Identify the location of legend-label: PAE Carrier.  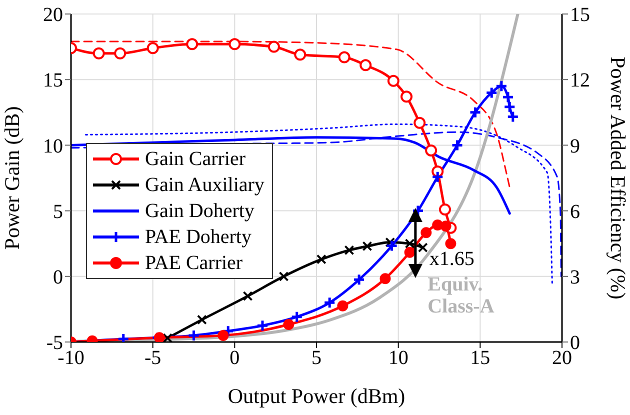
(194, 263).